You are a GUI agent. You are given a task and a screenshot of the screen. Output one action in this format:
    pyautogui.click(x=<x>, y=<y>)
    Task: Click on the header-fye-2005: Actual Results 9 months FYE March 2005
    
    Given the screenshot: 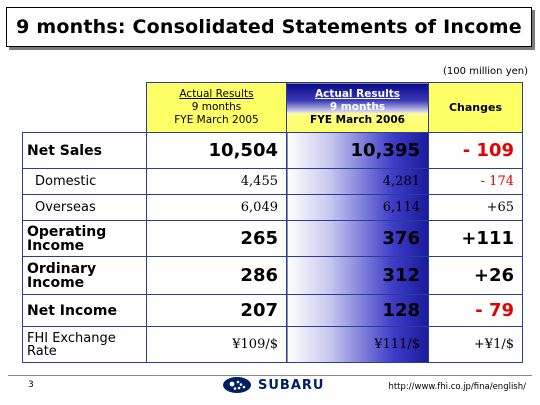 What is the action you would take?
    pyautogui.click(x=216, y=107)
    